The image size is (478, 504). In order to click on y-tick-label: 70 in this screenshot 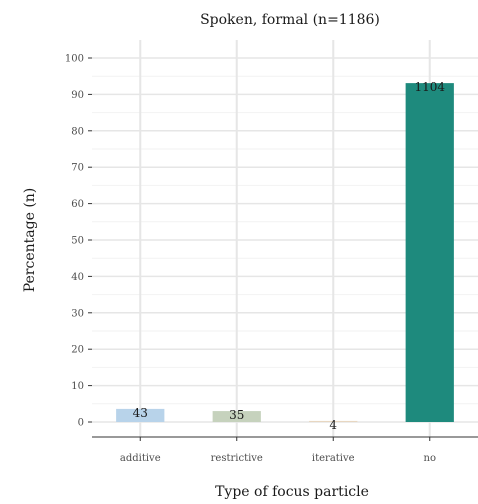, I will do `click(77, 168)`.